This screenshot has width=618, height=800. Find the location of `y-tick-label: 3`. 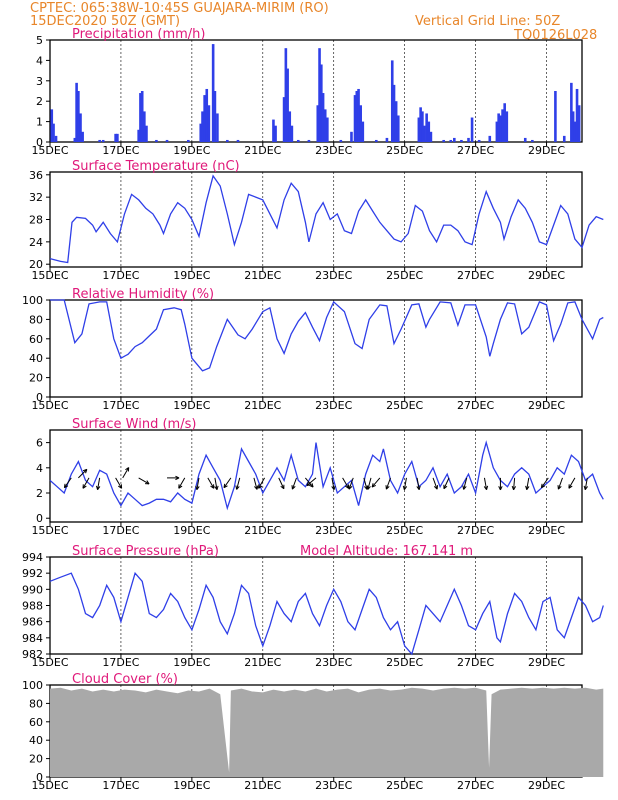

y-tick-label: 3 is located at coordinates (39, 81).